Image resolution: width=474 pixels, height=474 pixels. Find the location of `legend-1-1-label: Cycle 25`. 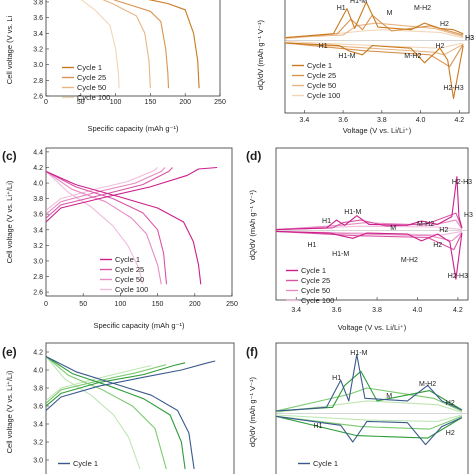

legend-1-1-label: Cycle 25 is located at coordinates (321, 75).